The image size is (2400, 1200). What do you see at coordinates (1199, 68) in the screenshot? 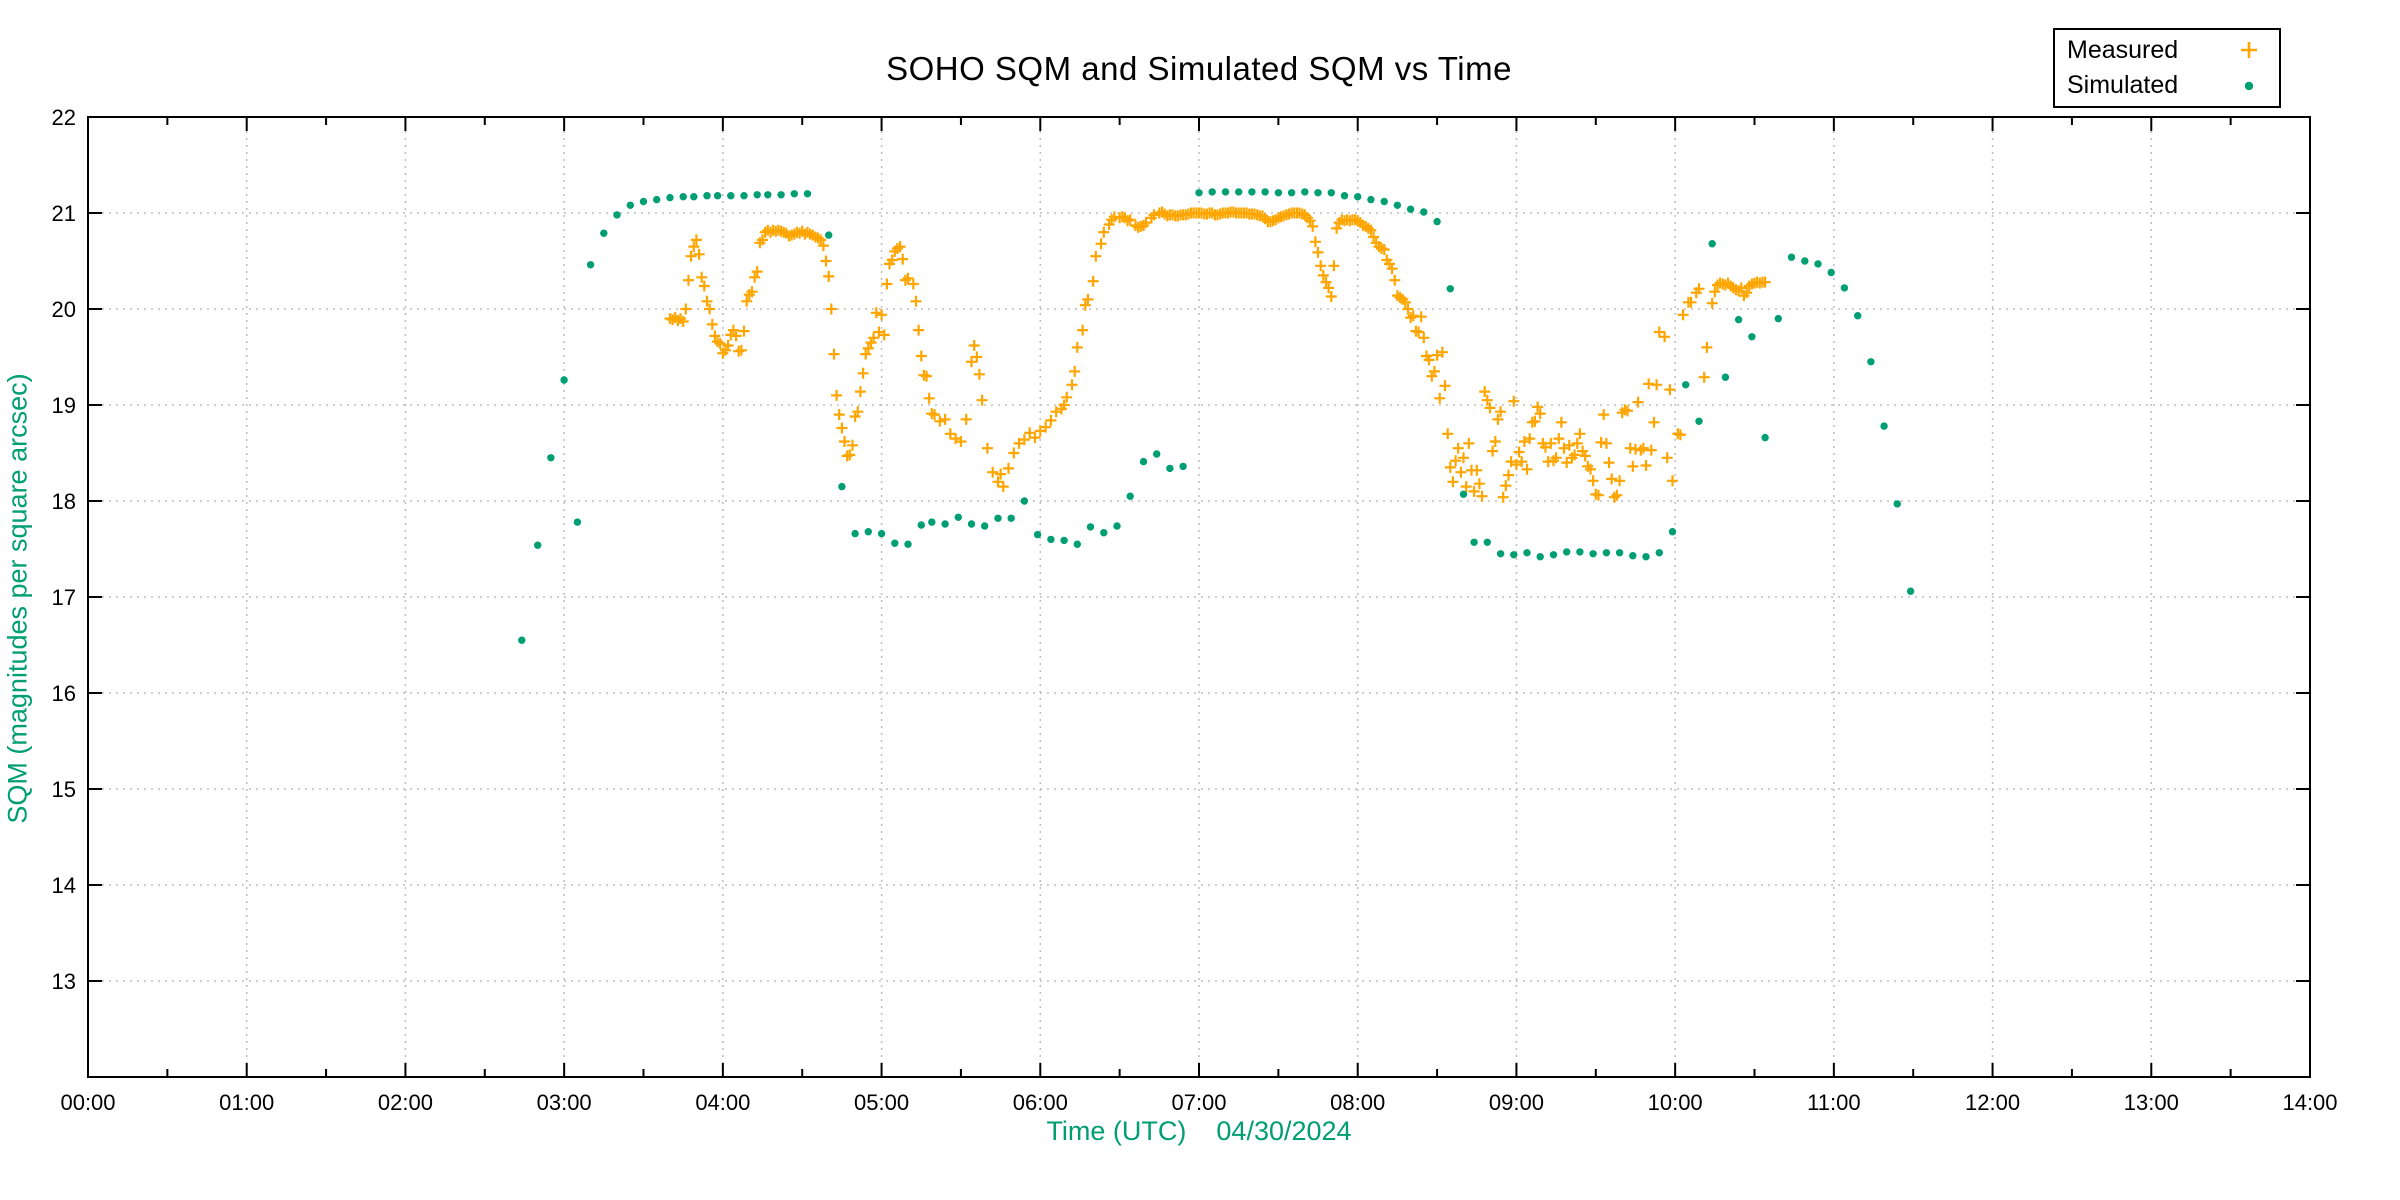
I see `page-title: SOHO SQM and Simulated SQM vs Time` at bounding box center [1199, 68].